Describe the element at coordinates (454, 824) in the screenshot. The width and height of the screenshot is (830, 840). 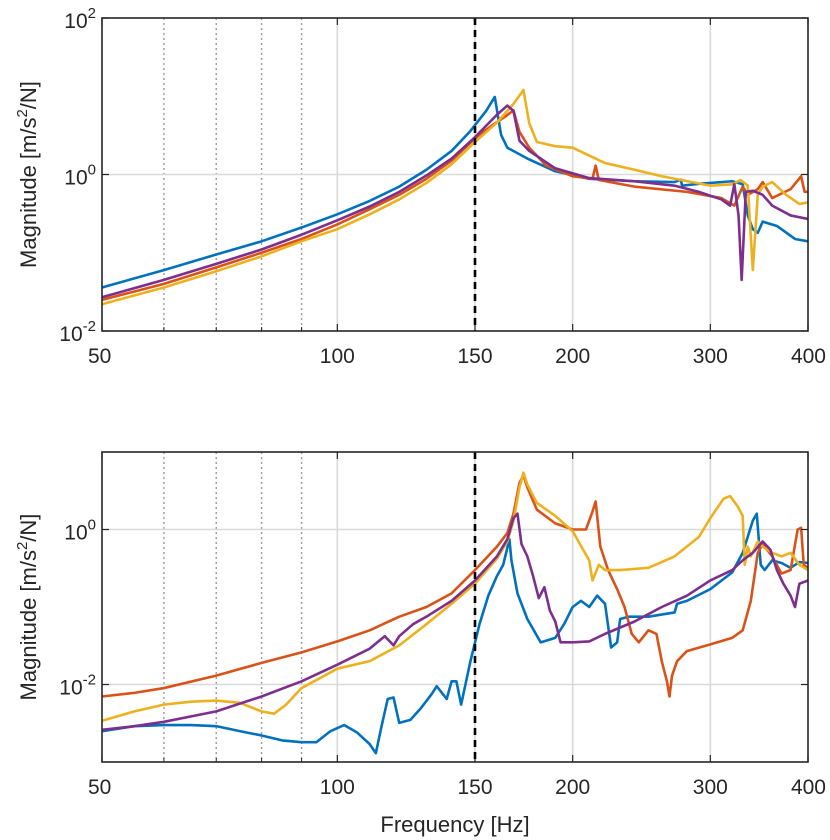
I see `x-axis-label: Frequency [Hz]` at that location.